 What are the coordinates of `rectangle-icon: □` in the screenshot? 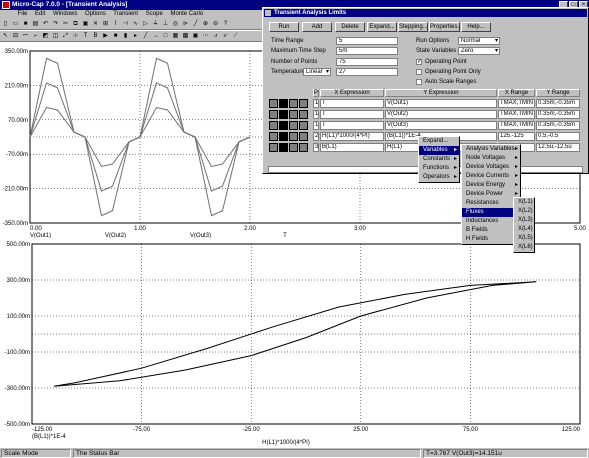 It's located at (165, 36).